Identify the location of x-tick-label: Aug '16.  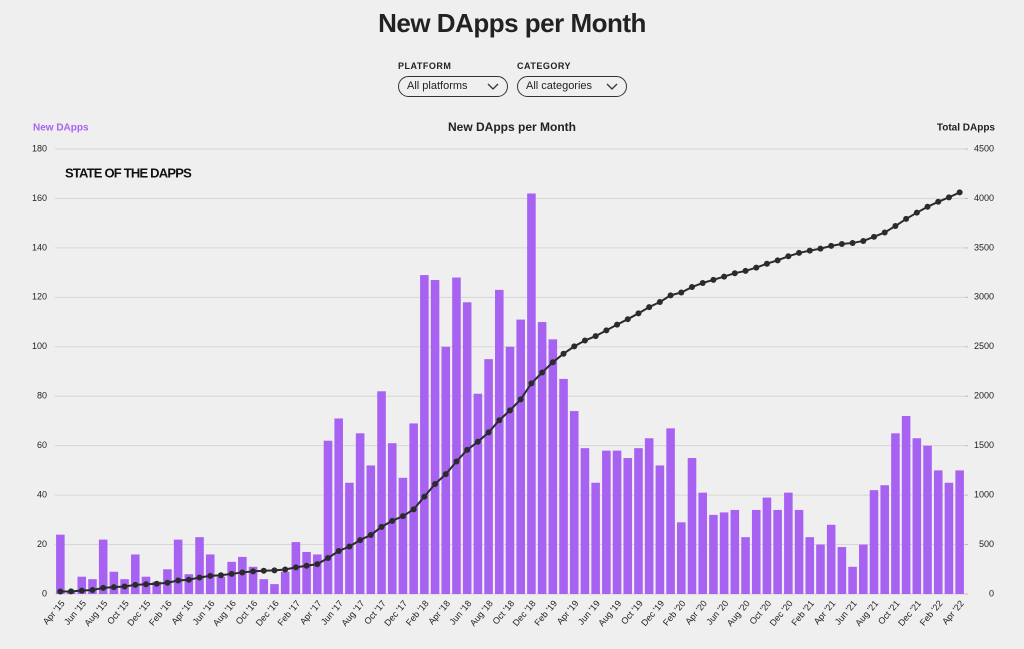
(224, 613).